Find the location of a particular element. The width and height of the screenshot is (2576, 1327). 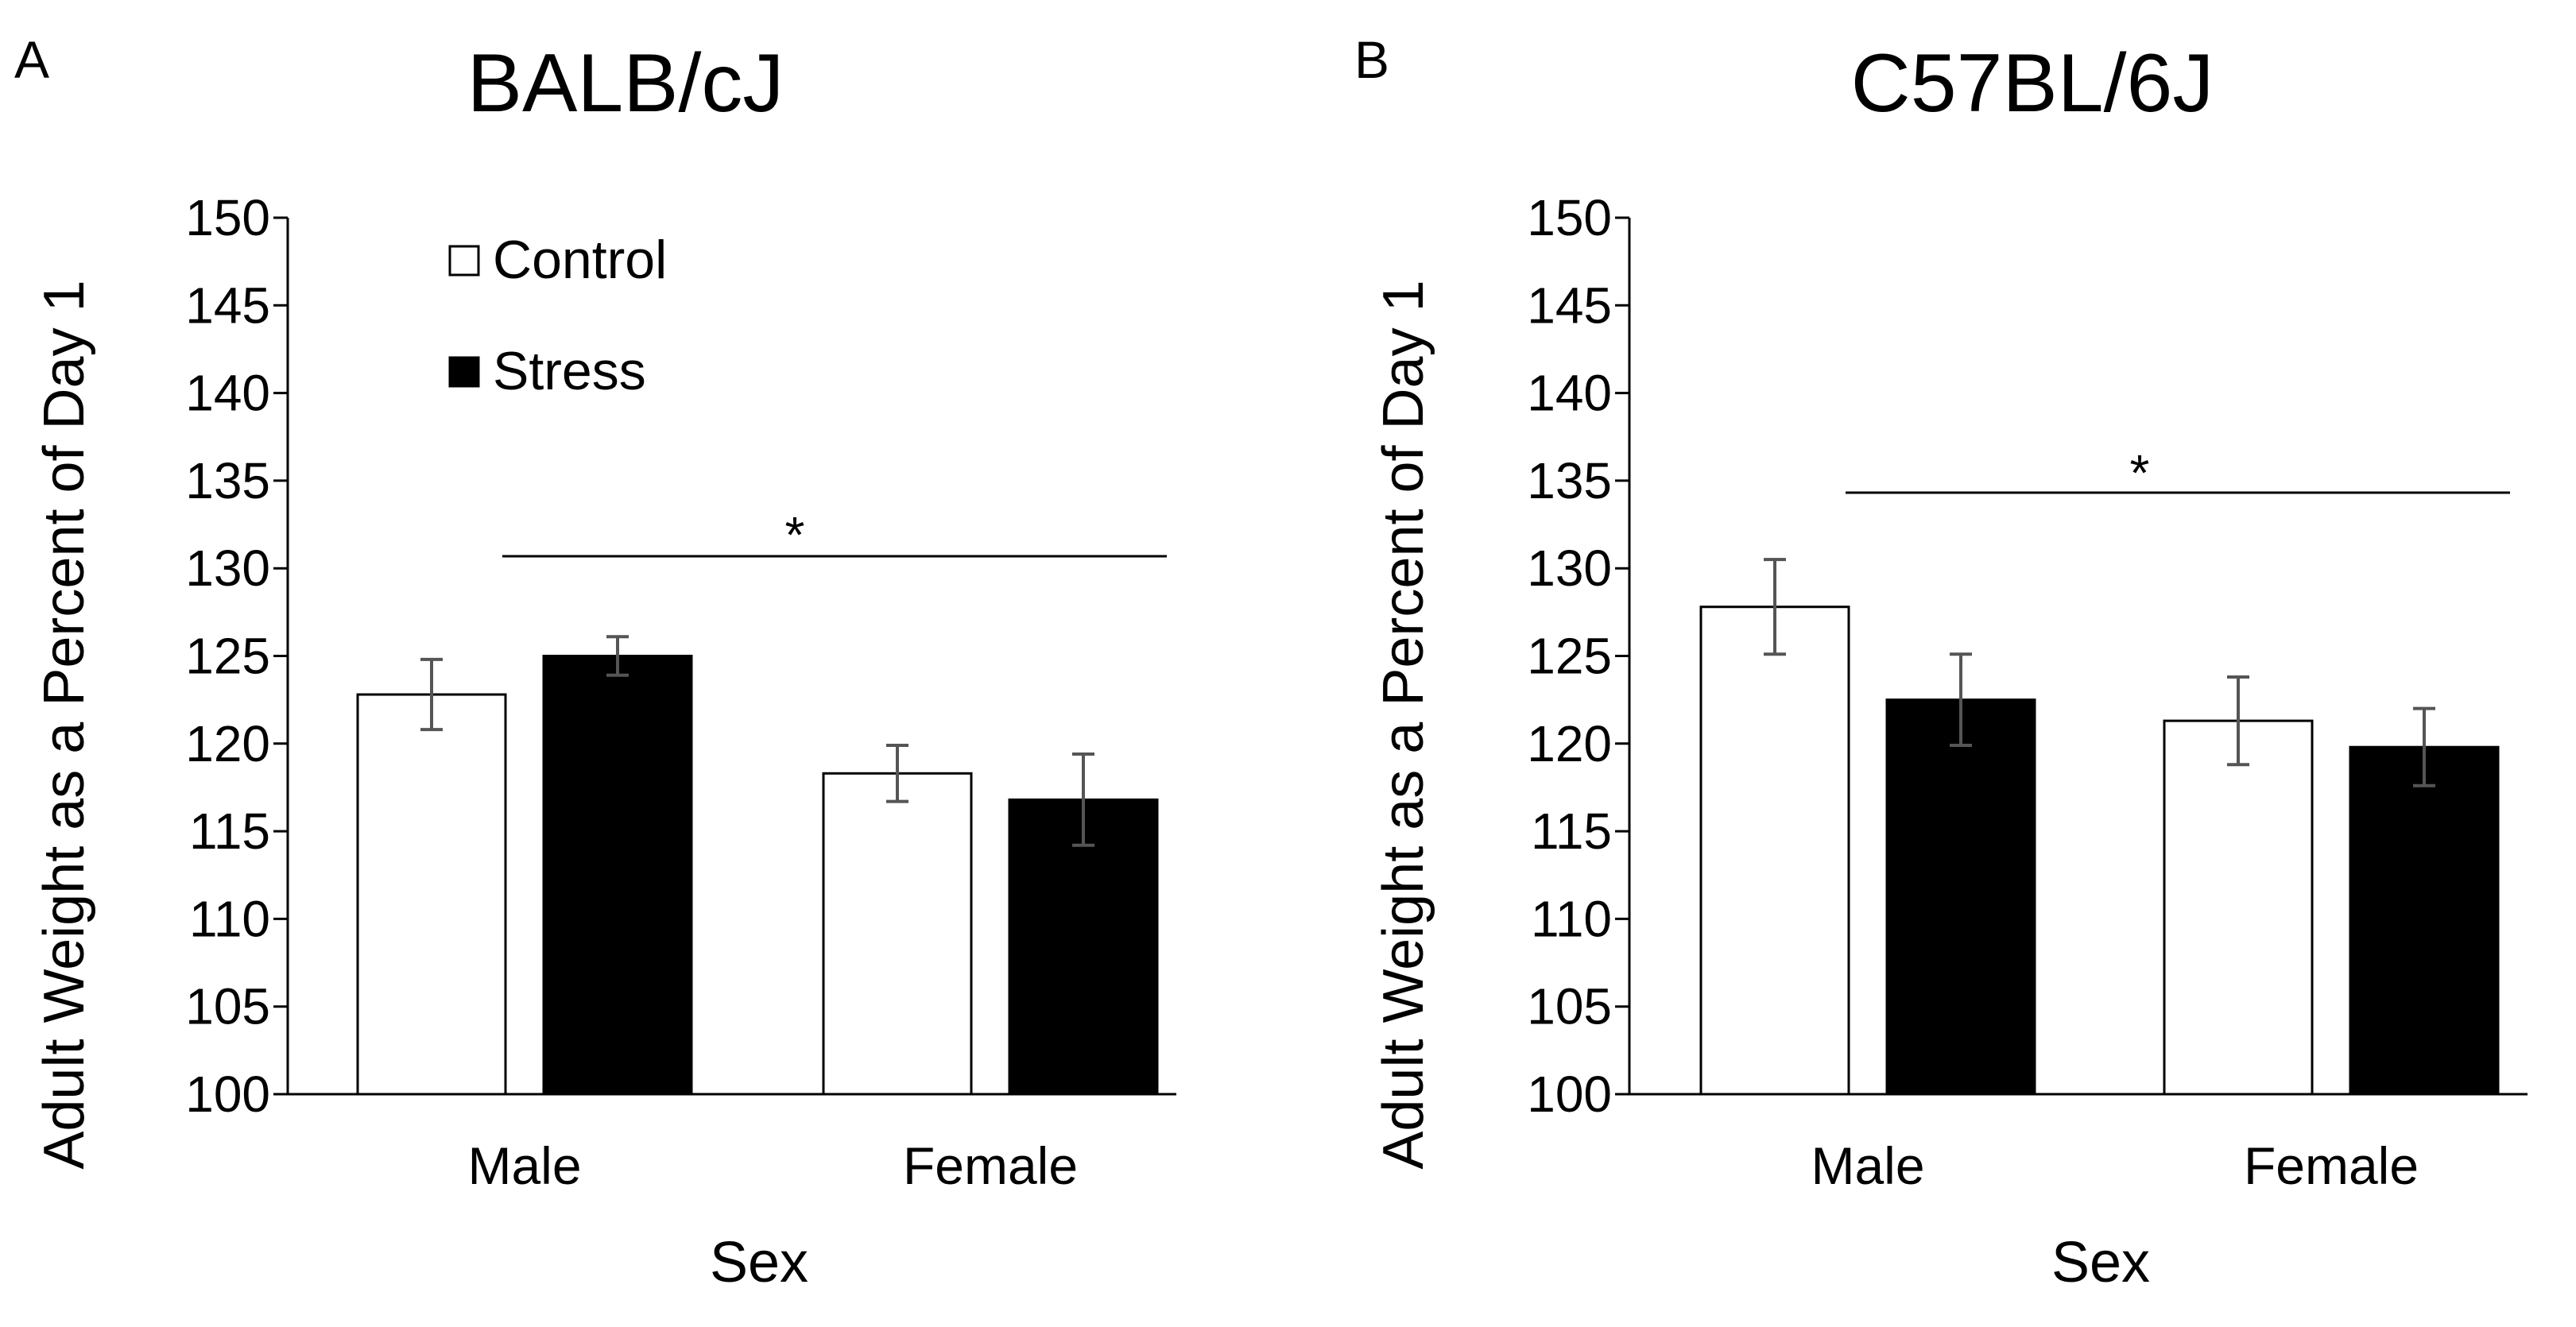

legend-swatch-stress is located at coordinates (464, 372).